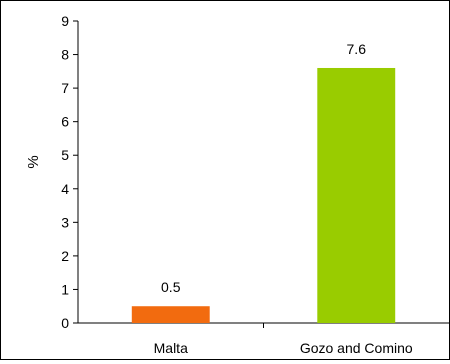 Image resolution: width=450 pixels, height=364 pixels. Describe the element at coordinates (171, 287) in the screenshot. I see `bar-value-label: 0.5` at that location.